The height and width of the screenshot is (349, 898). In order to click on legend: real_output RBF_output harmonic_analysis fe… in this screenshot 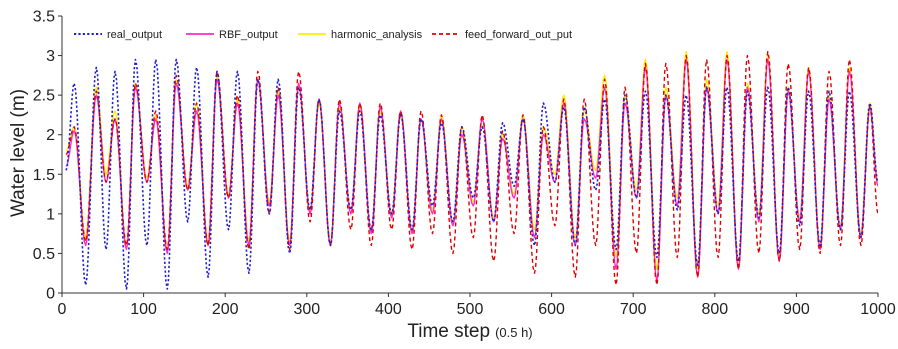, I will do `click(323, 35)`.